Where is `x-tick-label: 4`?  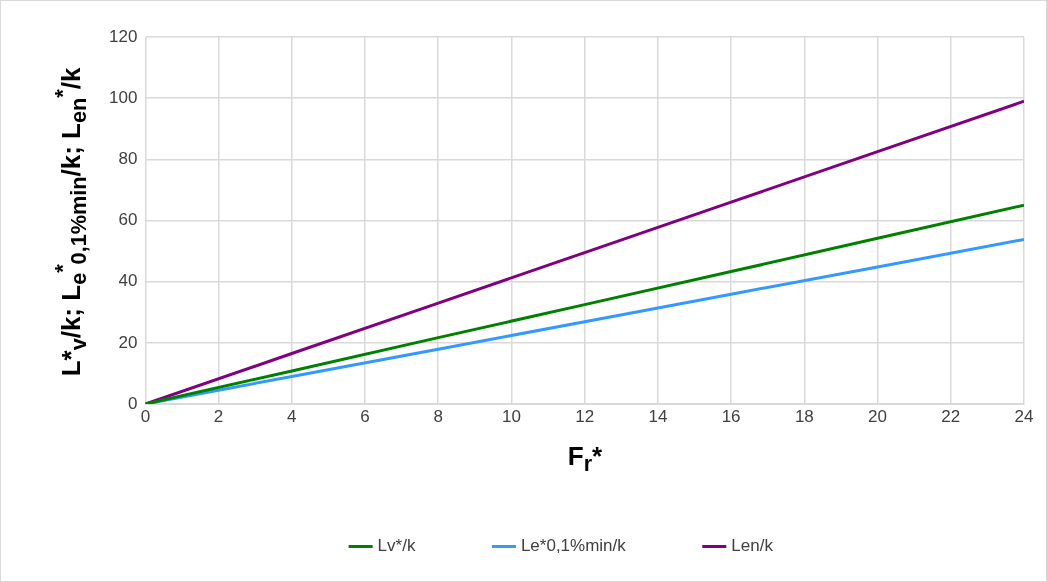 x-tick-label: 4 is located at coordinates (292, 416).